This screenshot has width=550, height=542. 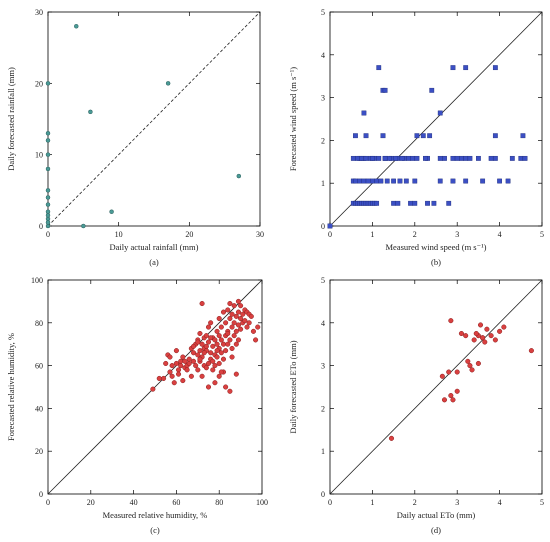 I want to click on x-tick-label: 10, so click(x=119, y=234).